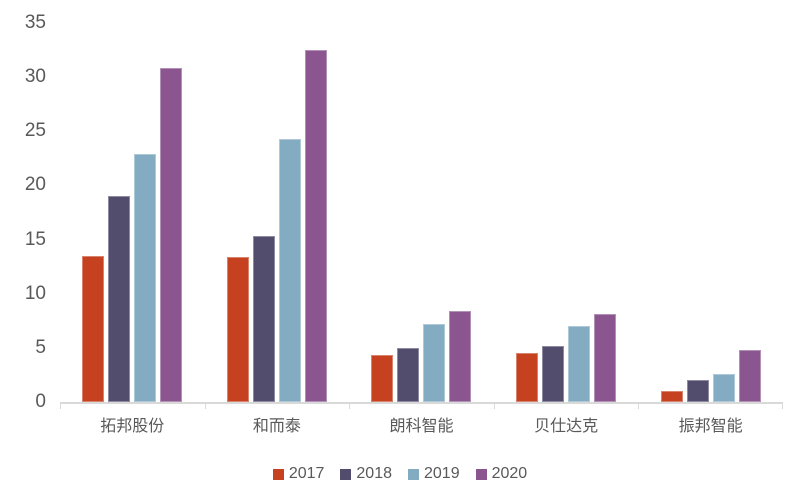 The width and height of the screenshot is (800, 487). I want to click on legend-label: 2017, so click(306, 473).